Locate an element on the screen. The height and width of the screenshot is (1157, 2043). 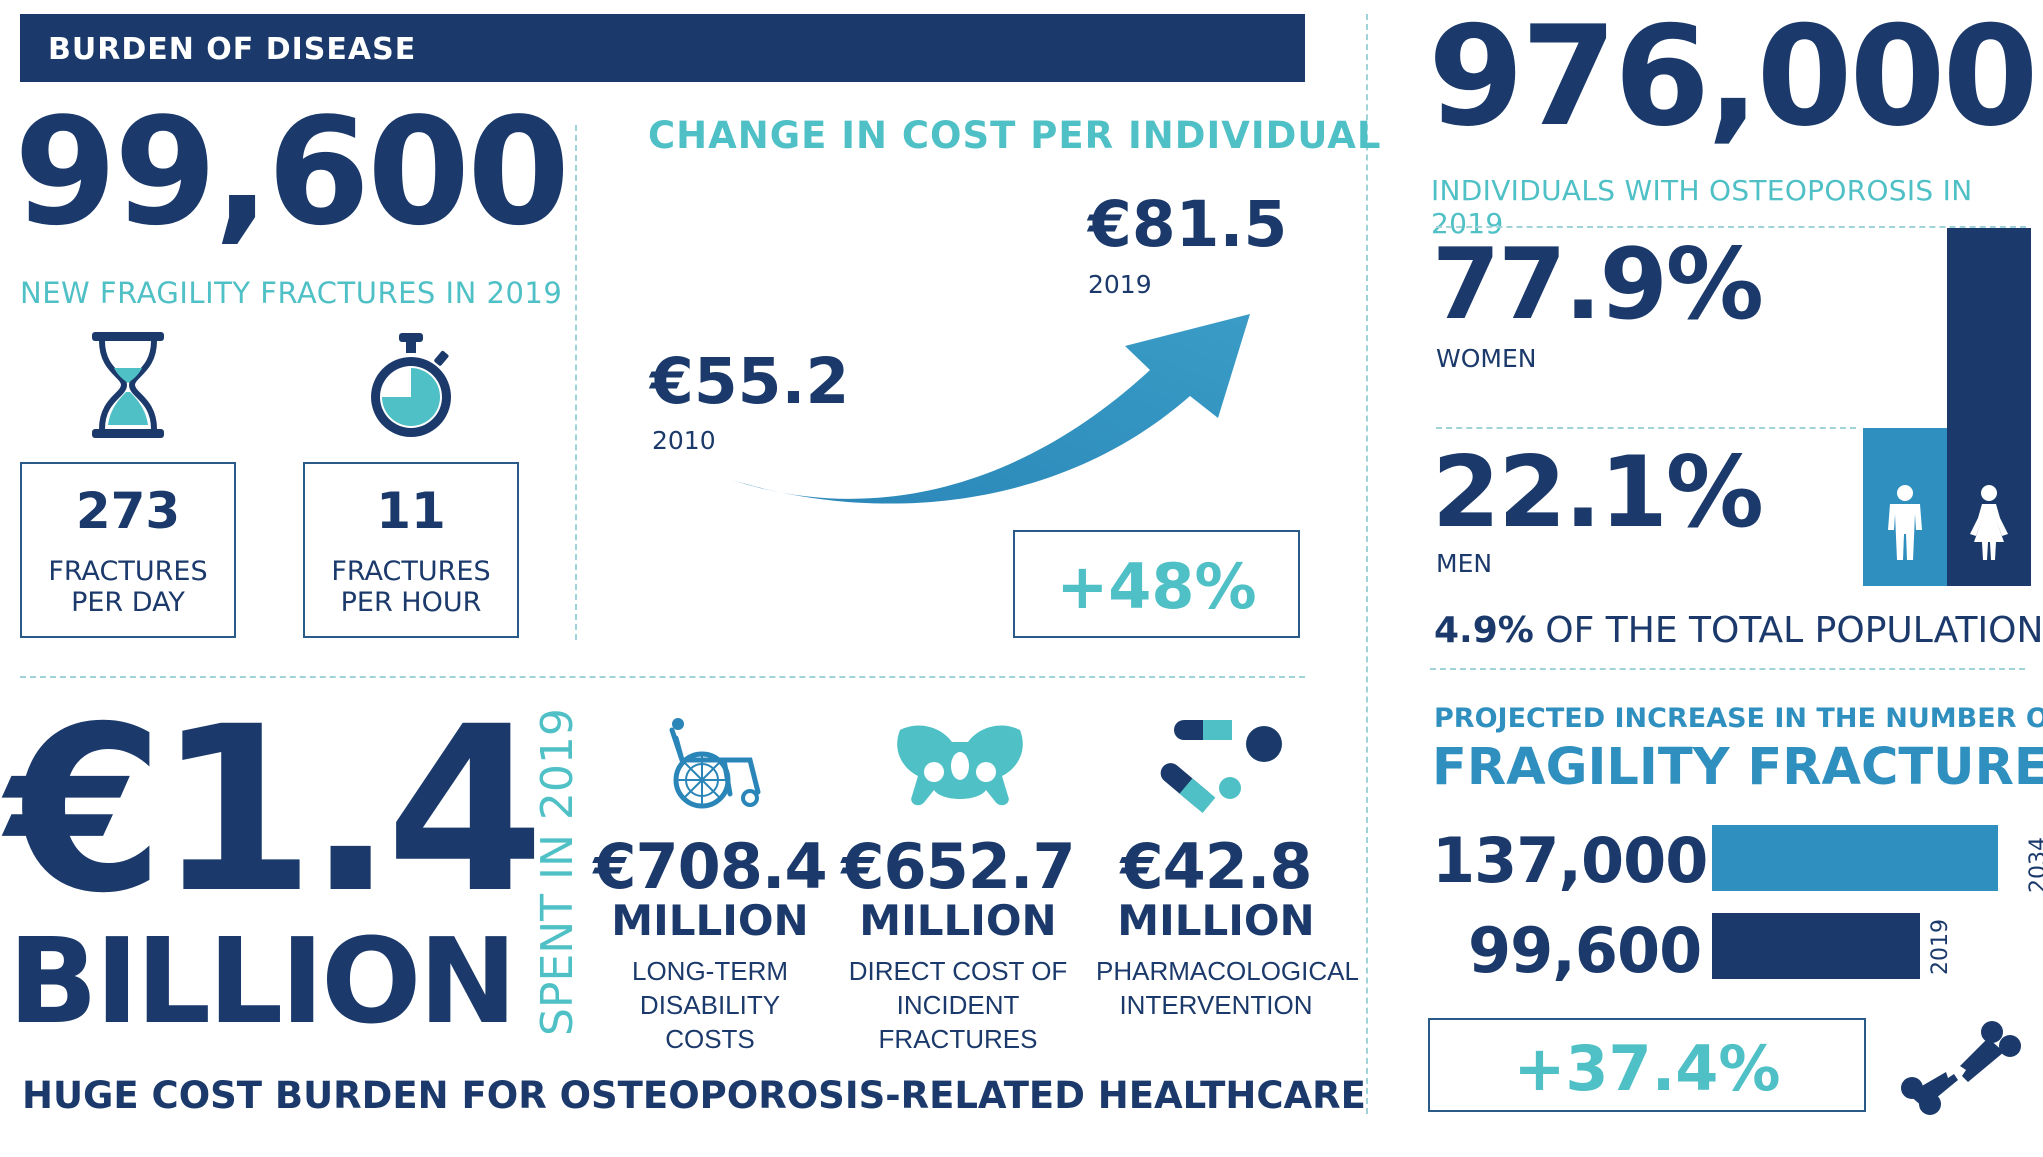
fractures-per-day-value: 273 is located at coordinates (128, 511).